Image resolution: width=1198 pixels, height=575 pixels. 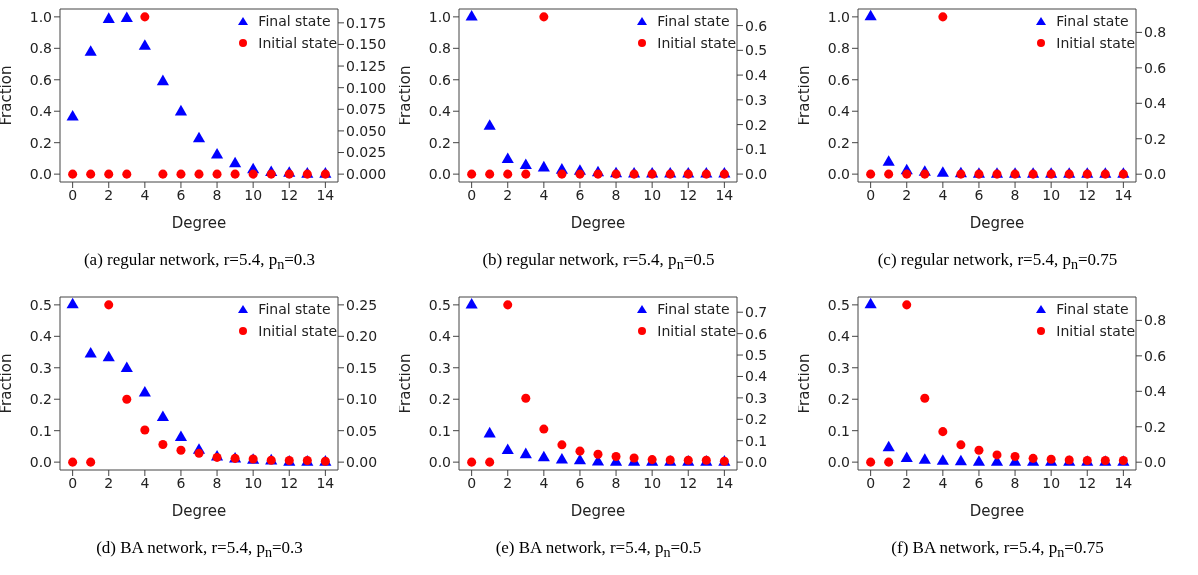 I want to click on y2-tick-label: 0.15, so click(x=362, y=367).